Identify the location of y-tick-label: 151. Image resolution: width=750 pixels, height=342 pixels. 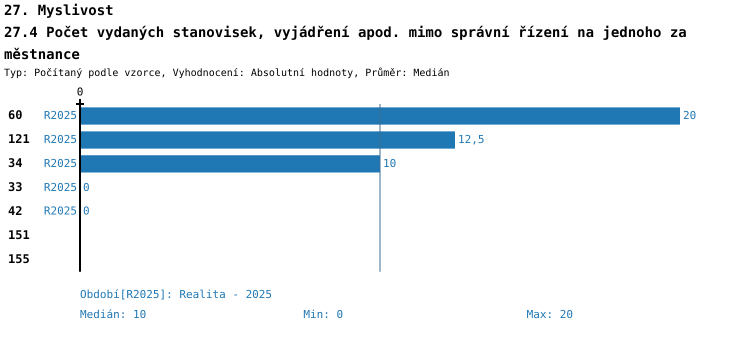
(19, 235).